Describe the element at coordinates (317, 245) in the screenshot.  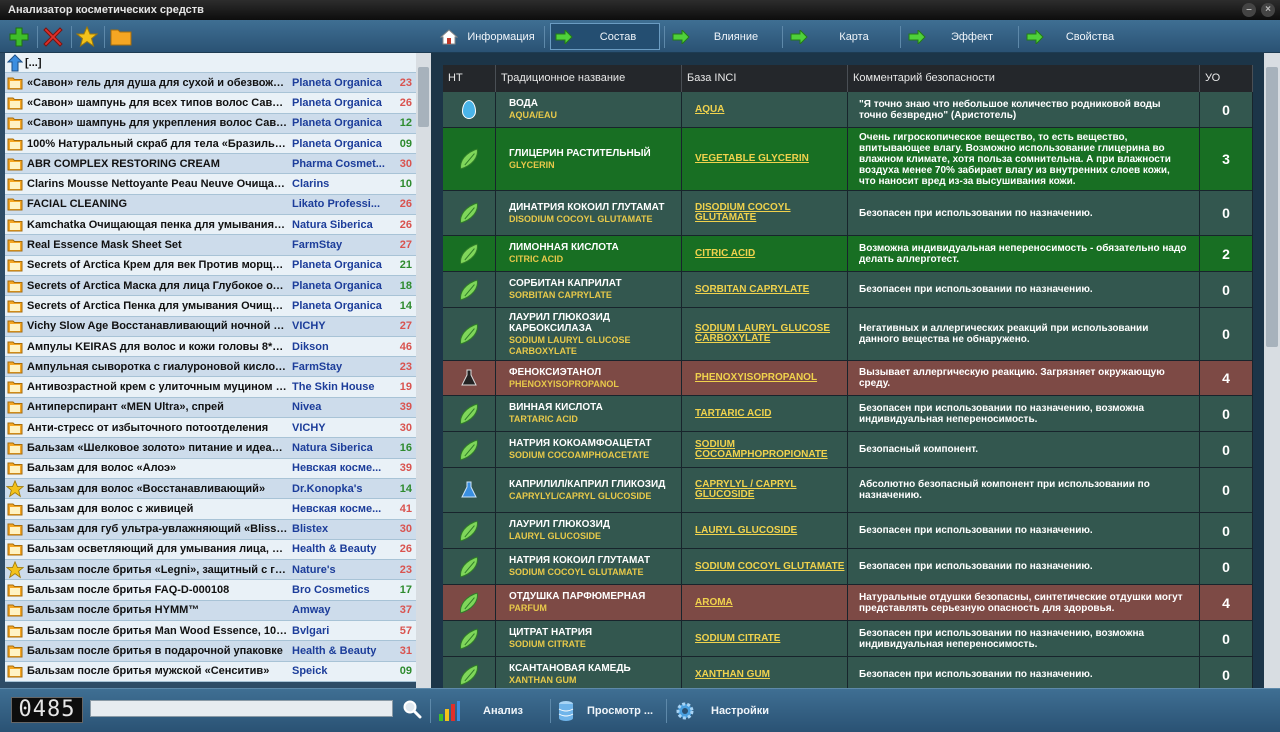
I see `product-brand: FarmStay` at that location.